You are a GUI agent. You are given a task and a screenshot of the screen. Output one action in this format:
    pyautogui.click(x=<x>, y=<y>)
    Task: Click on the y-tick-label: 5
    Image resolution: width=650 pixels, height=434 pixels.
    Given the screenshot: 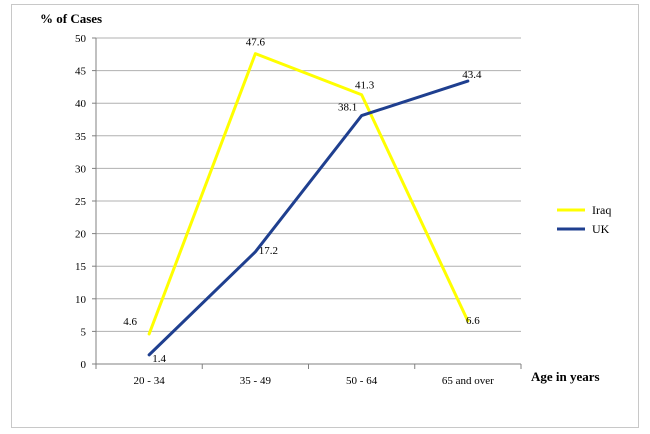 What is the action you would take?
    pyautogui.click(x=84, y=332)
    